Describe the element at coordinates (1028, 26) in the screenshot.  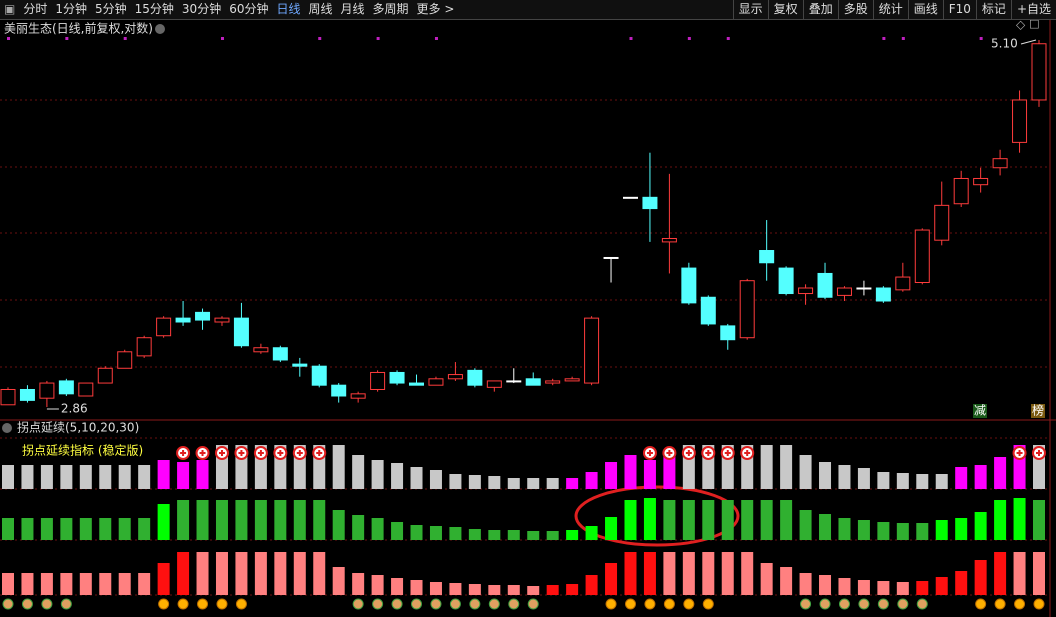
I see `diamond-icon: ◇ ☐` at that location.